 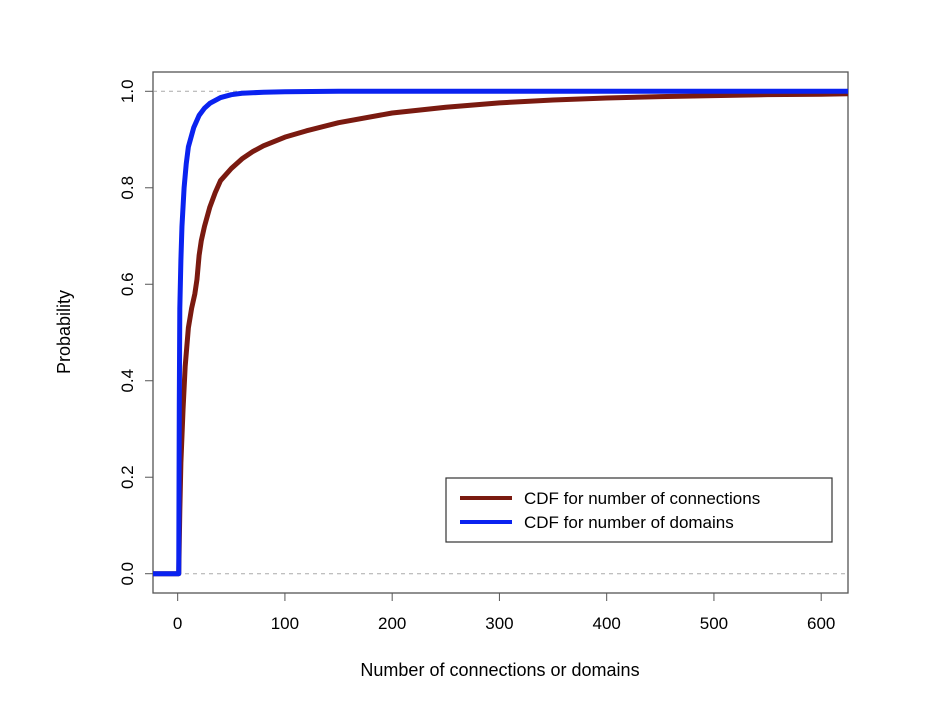 What do you see at coordinates (127, 91) in the screenshot?
I see `y-tick-label: 1.0` at bounding box center [127, 91].